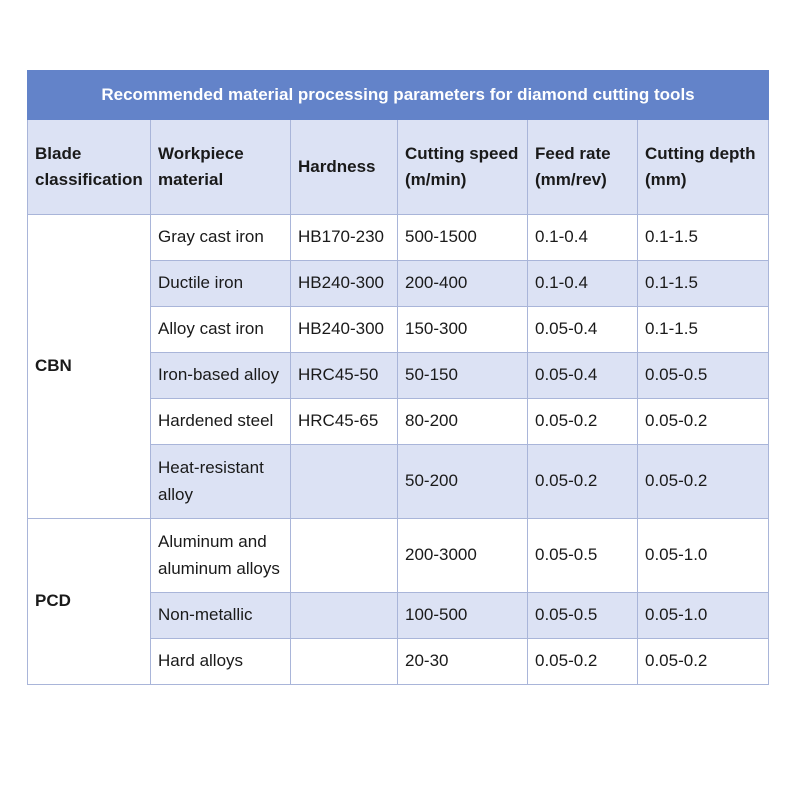 The height and width of the screenshot is (800, 800). Describe the element at coordinates (220, 481) in the screenshot. I see `table-cell: Heat-resistant alloy` at that location.